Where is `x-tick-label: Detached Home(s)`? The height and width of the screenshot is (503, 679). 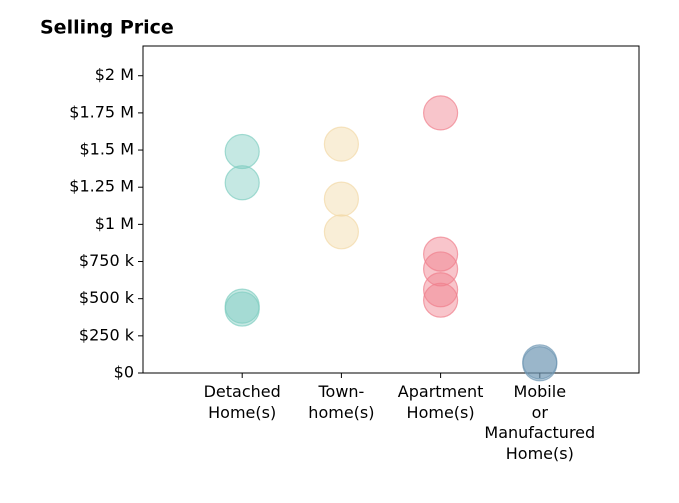 x-tick-label: Detached Home(s) is located at coordinates (242, 402).